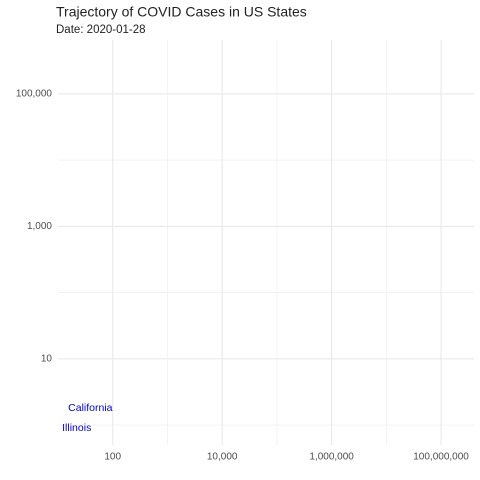 The height and width of the screenshot is (480, 480). Describe the element at coordinates (331, 457) in the screenshot. I see `x-tick-label: 1,000,000` at that location.